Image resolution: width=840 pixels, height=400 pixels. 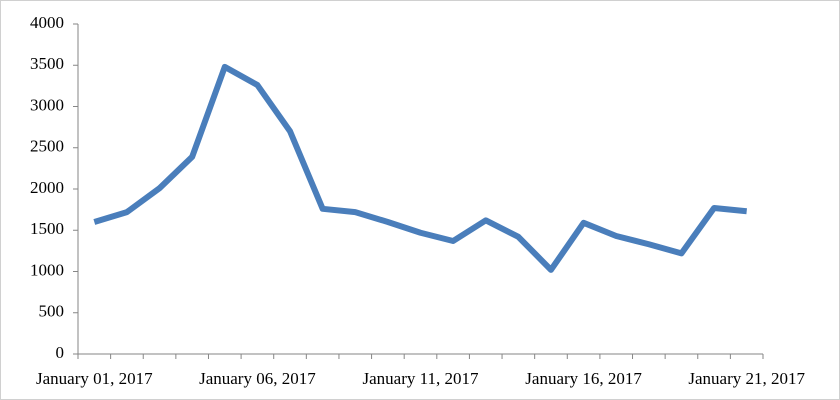 What do you see at coordinates (47, 63) in the screenshot?
I see `y-tick-label: 3500` at bounding box center [47, 63].